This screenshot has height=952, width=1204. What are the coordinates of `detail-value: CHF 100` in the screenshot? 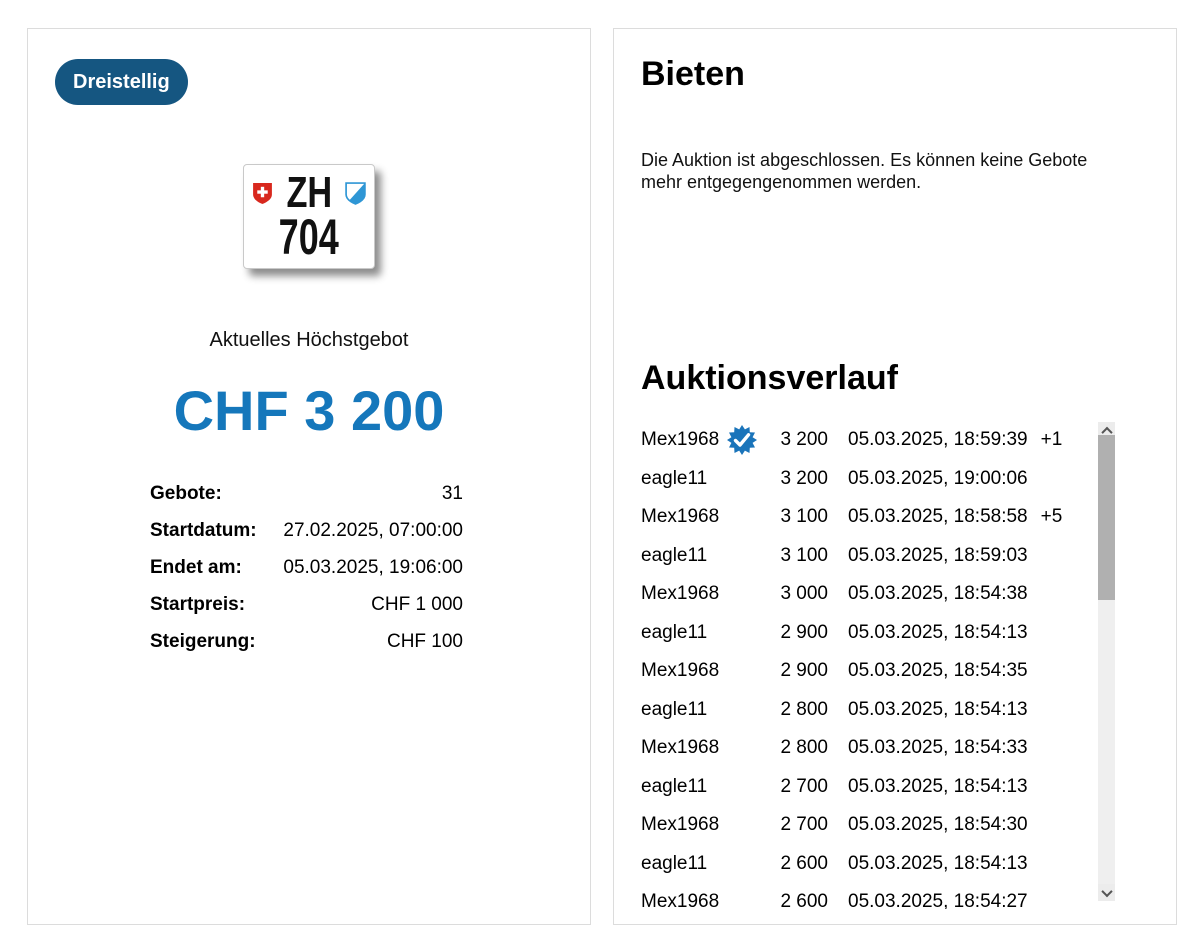 It's located at (424, 641).